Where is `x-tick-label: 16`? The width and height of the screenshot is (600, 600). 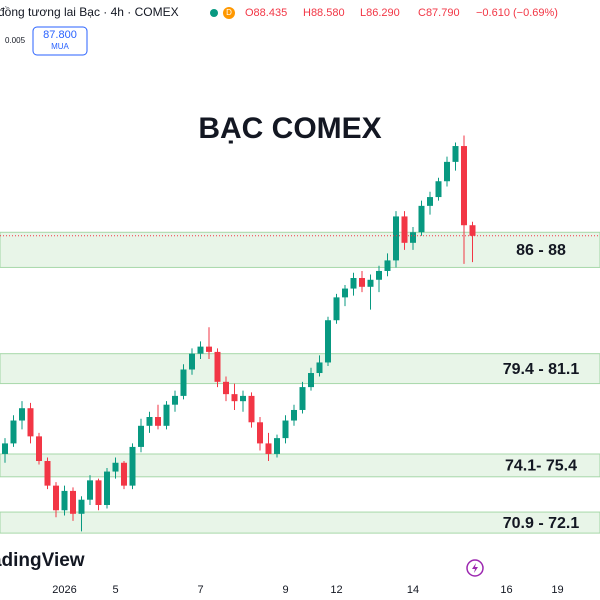
x-tick-label: 16 is located at coordinates (506, 590).